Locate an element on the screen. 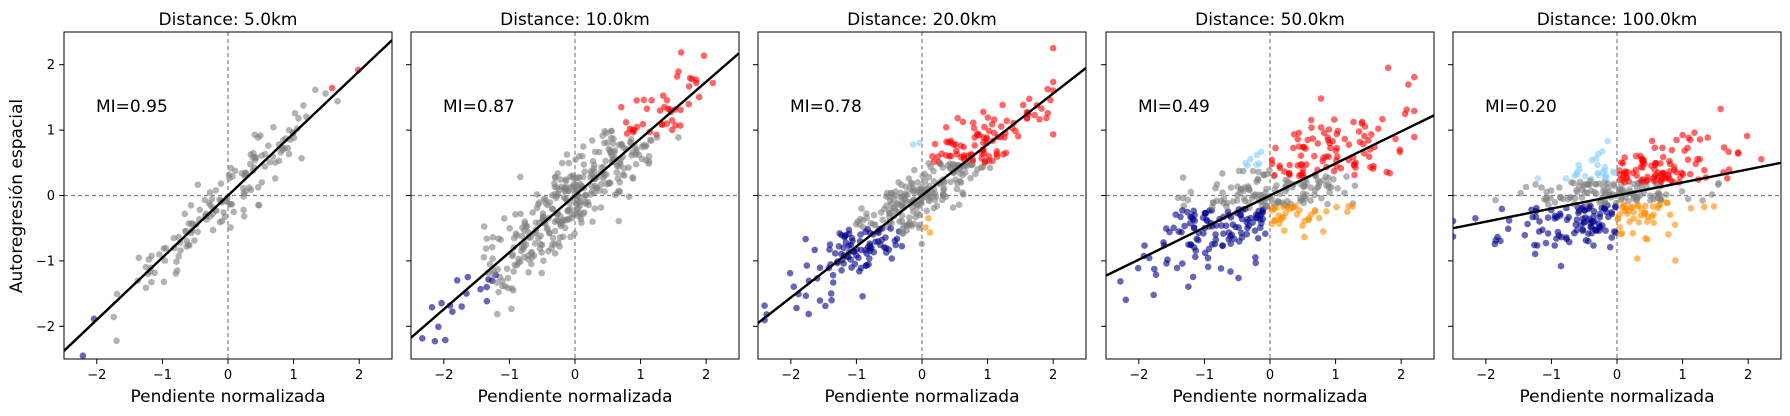  moran-index-annotation: MI=0.87 is located at coordinates (479, 107).